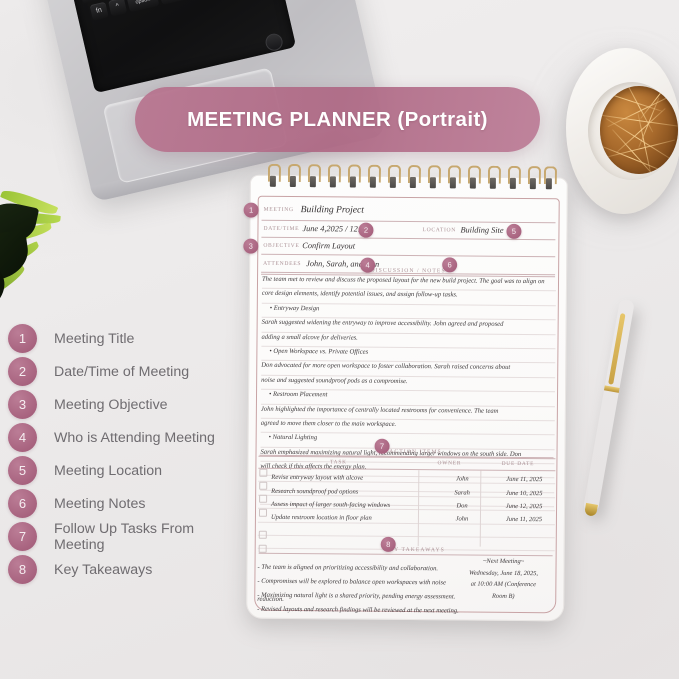  What do you see at coordinates (143, 6) in the screenshot?
I see `key-option: option` at bounding box center [143, 6].